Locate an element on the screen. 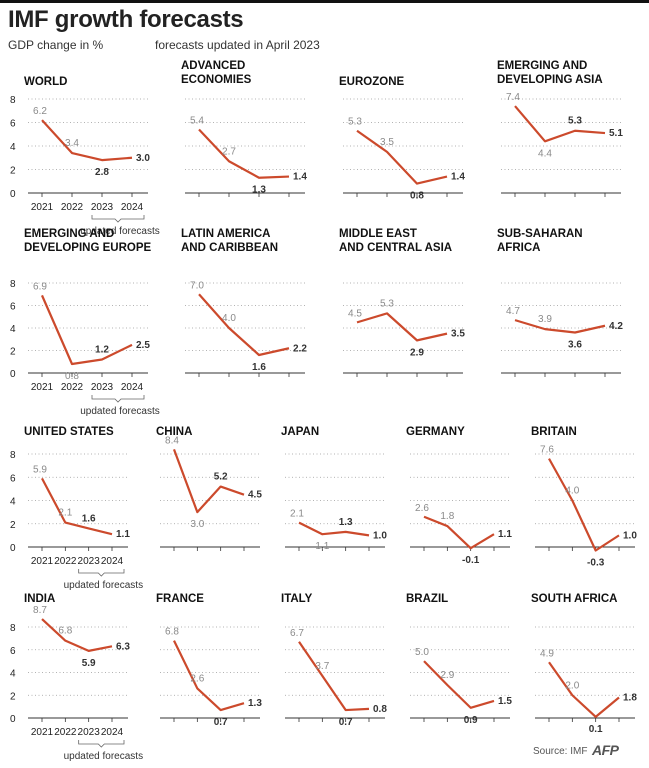  forecast-value-label: 1.4 is located at coordinates (300, 177).